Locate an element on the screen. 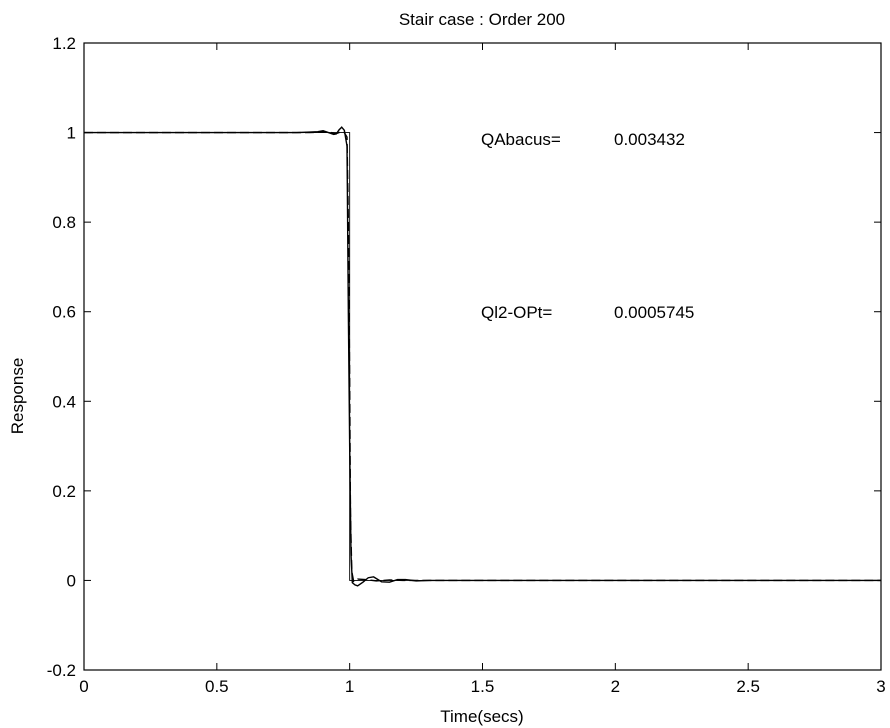 The width and height of the screenshot is (890, 728). x-tick-label: 2 is located at coordinates (615, 686).